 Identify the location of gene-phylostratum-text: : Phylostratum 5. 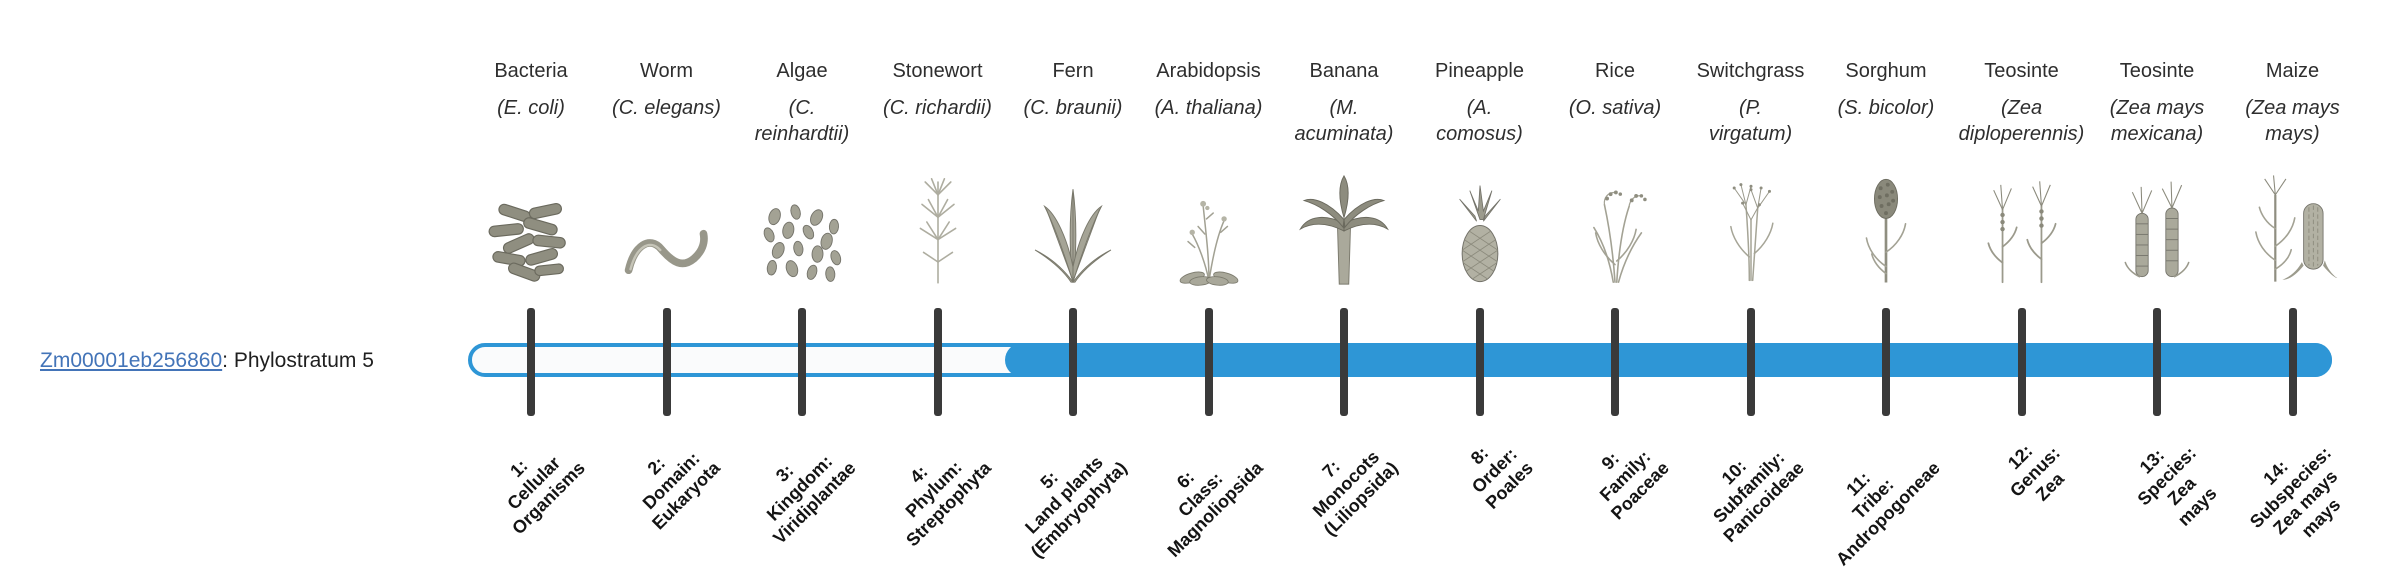
(298, 360).